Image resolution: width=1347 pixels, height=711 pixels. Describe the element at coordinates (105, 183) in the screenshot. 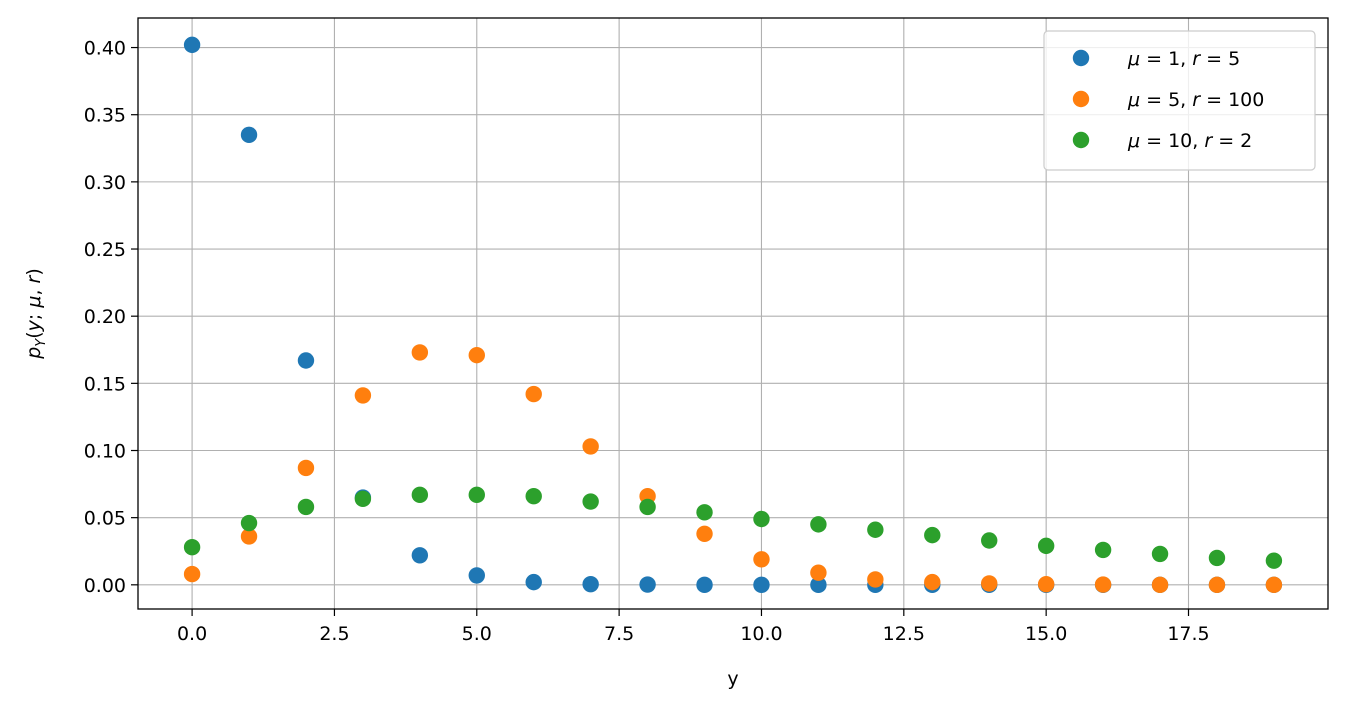

I see `y-tick-label: 0.30` at that location.